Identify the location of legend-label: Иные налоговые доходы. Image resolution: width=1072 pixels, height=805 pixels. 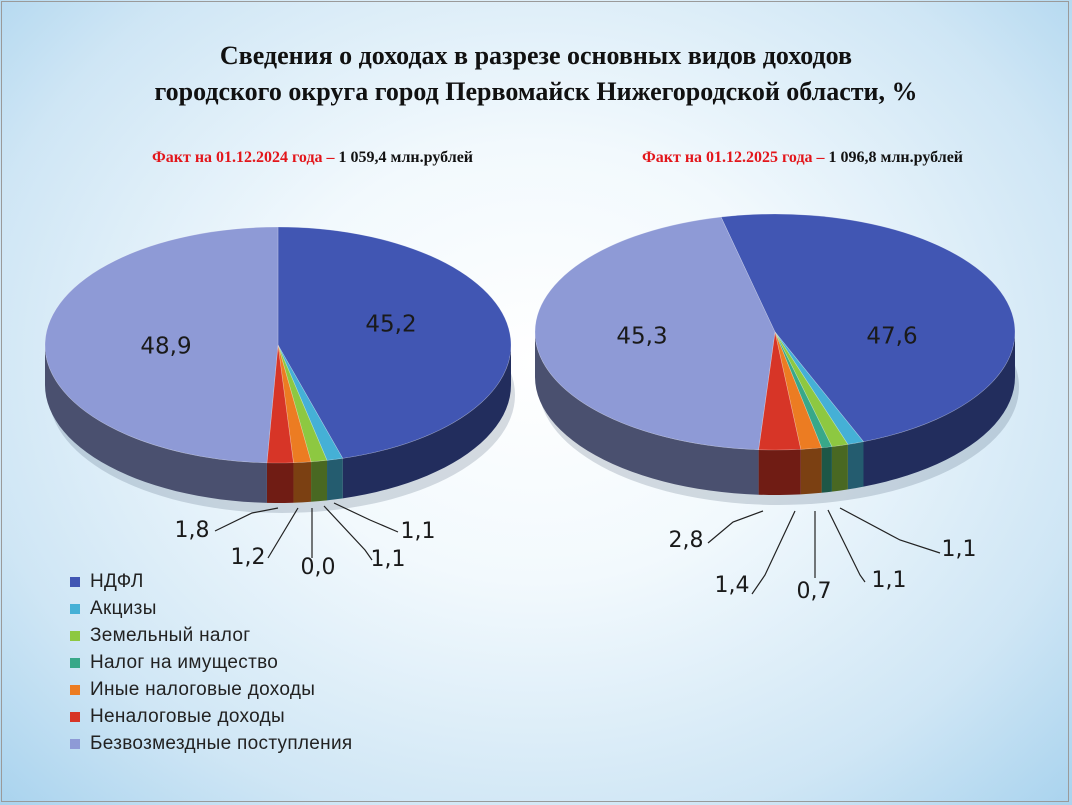
(203, 689).